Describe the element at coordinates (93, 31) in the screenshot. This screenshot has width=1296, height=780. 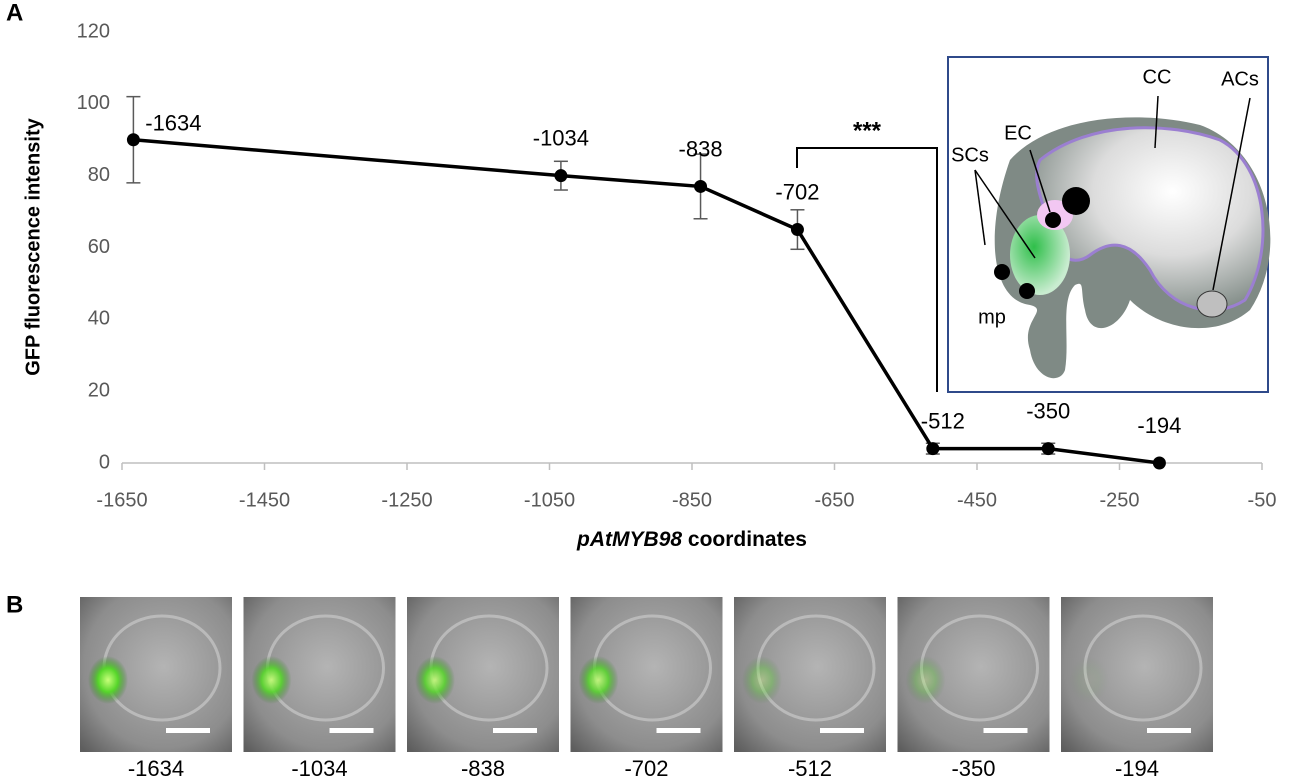
I see `y-tick-label: 120` at that location.